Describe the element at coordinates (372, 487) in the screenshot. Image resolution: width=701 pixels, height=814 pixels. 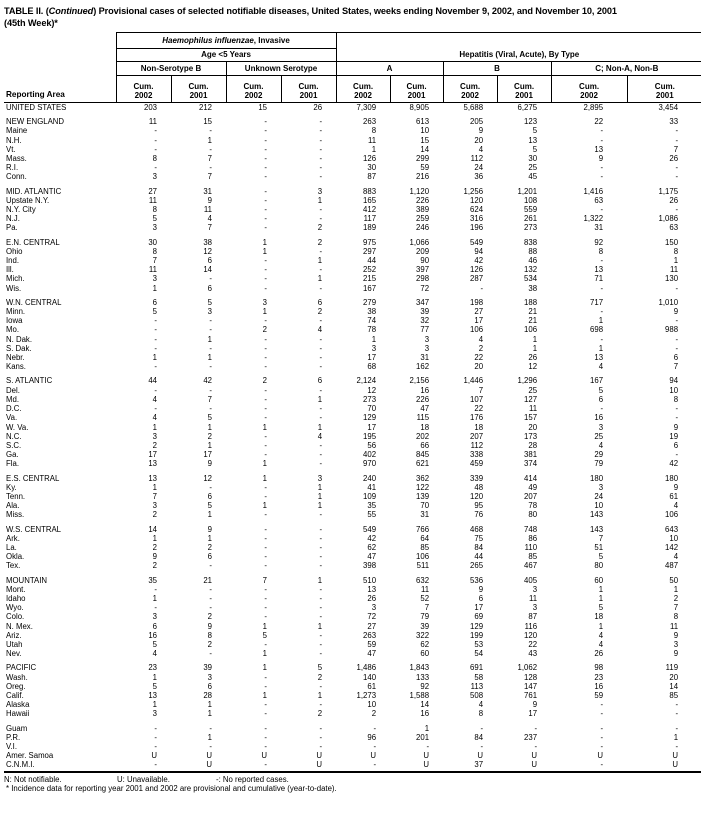
I see `value-cell: 41` at that location.